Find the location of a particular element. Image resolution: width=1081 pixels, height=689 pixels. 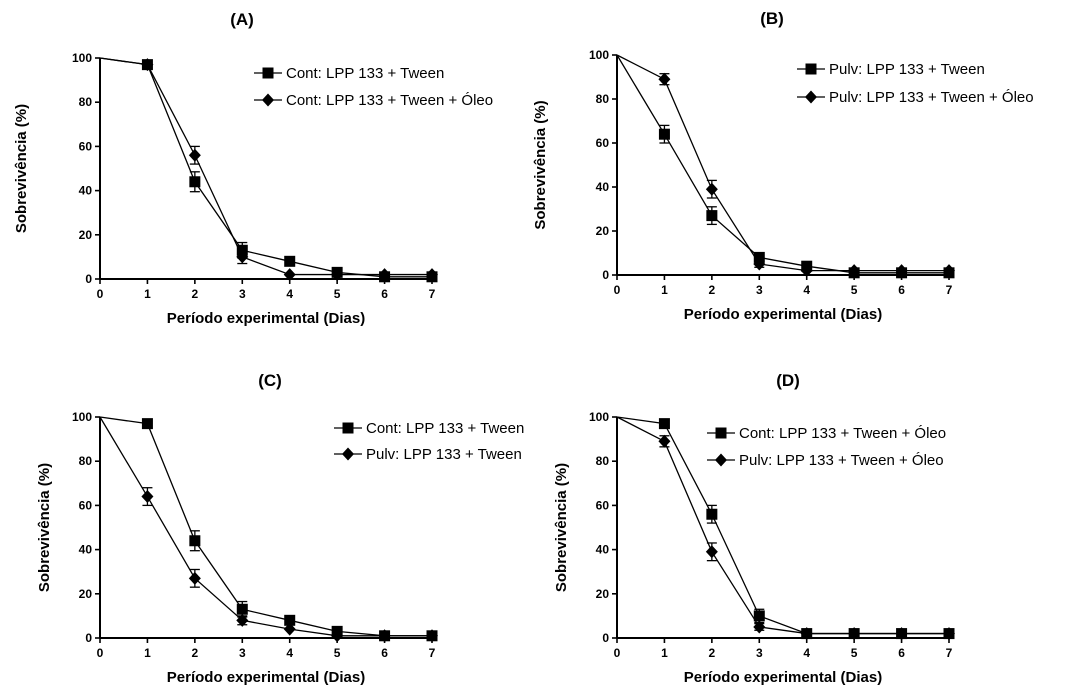

legend-entry-2: Cont: LPP 133 + Tween + Óleo is located at coordinates (373, 100).